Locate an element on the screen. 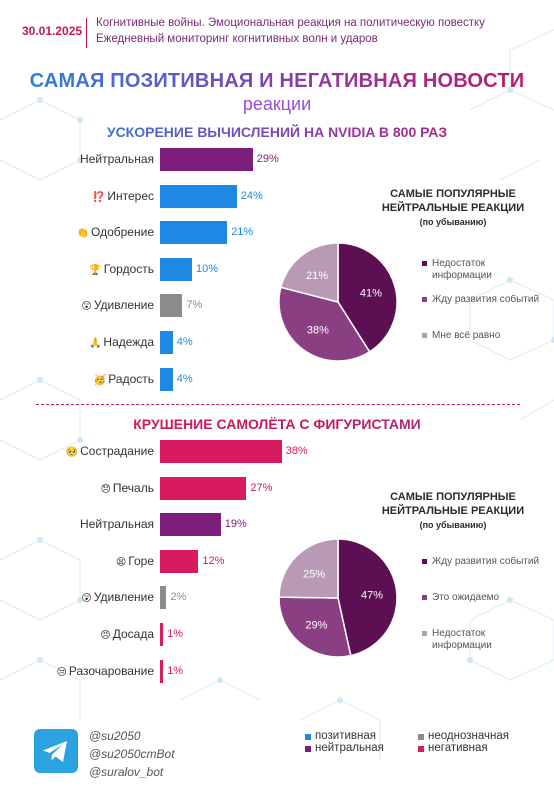 The height and width of the screenshot is (800, 554). pie-slice-label: 25% is located at coordinates (314, 575).